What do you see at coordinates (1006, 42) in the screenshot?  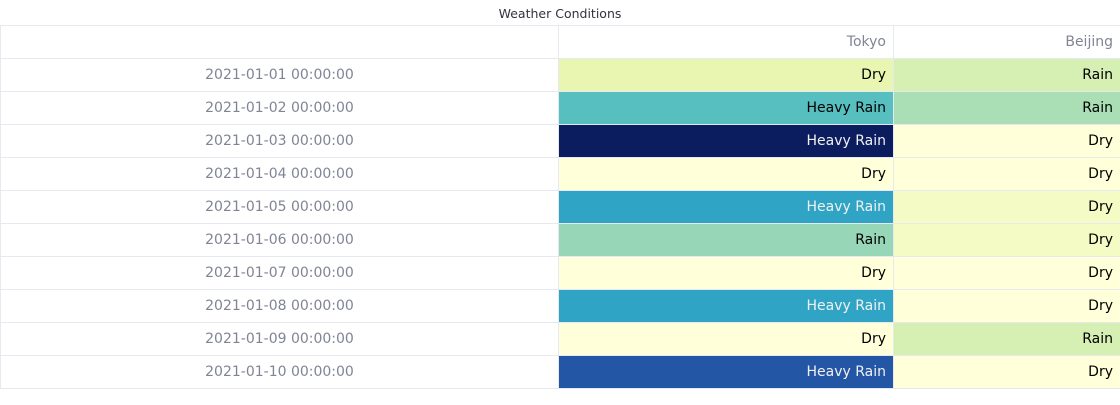 I see `column-header-beijing: Beijing` at bounding box center [1006, 42].